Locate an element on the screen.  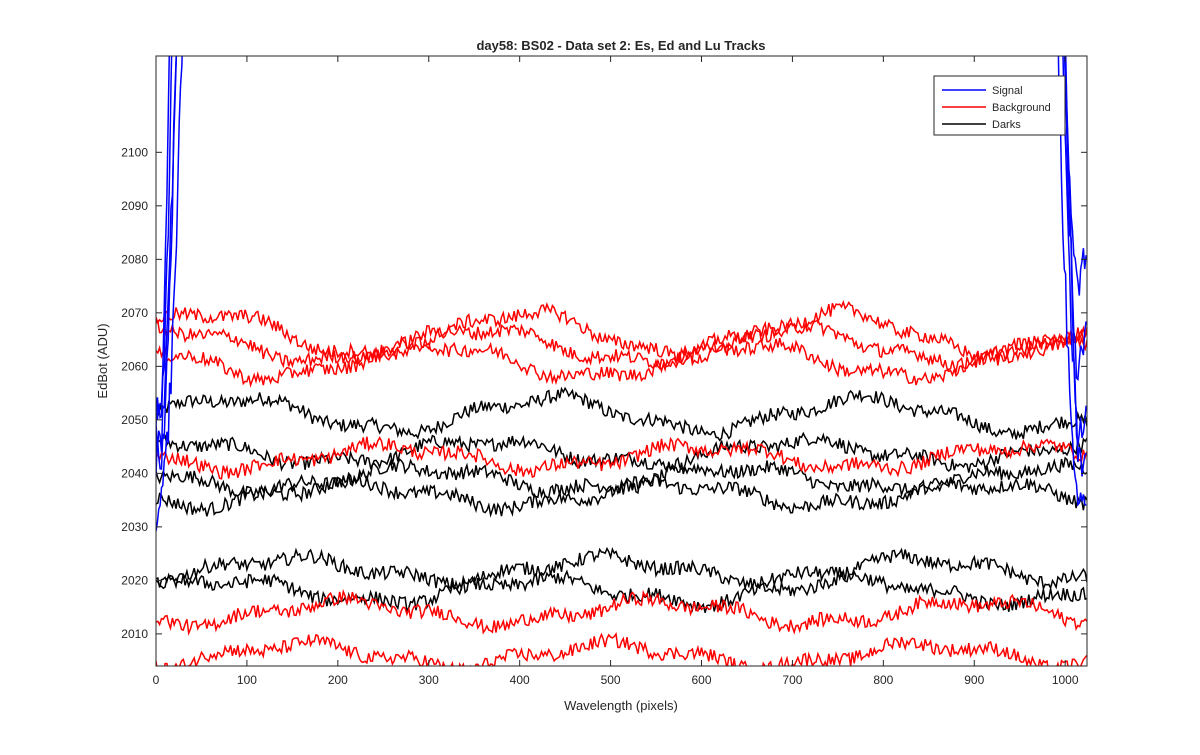
y-axis-label: EdBot (ADU) is located at coordinates (102, 360).